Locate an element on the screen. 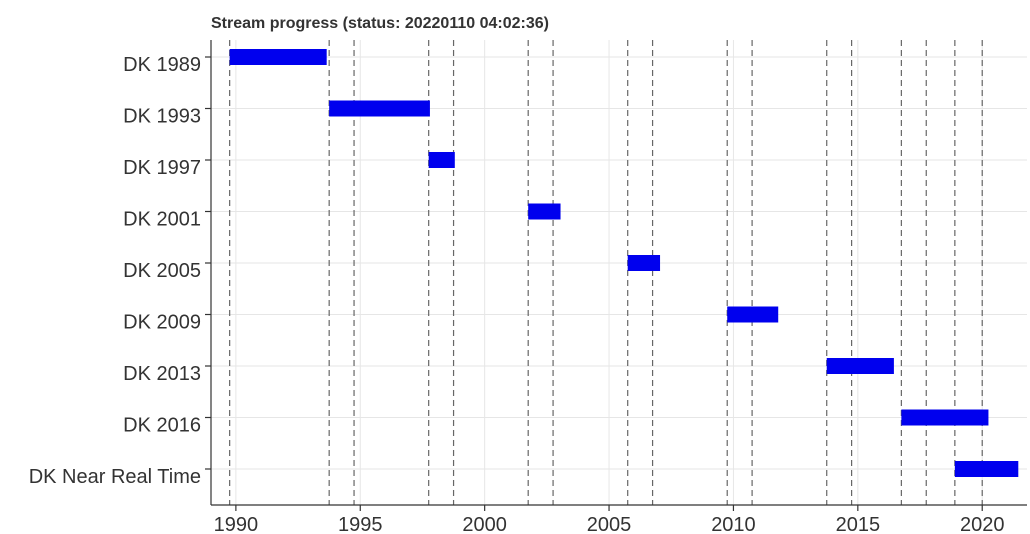 This screenshot has height=534, width=1030. bar-dk-2013 is located at coordinates (860, 366).